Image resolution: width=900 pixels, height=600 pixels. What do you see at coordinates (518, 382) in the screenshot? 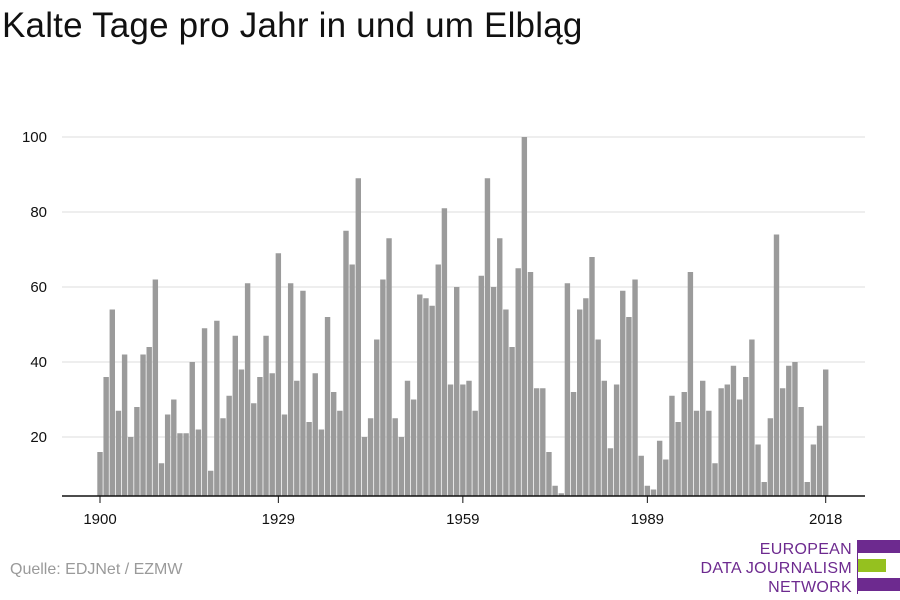
I see `bar-1968` at bounding box center [518, 382].